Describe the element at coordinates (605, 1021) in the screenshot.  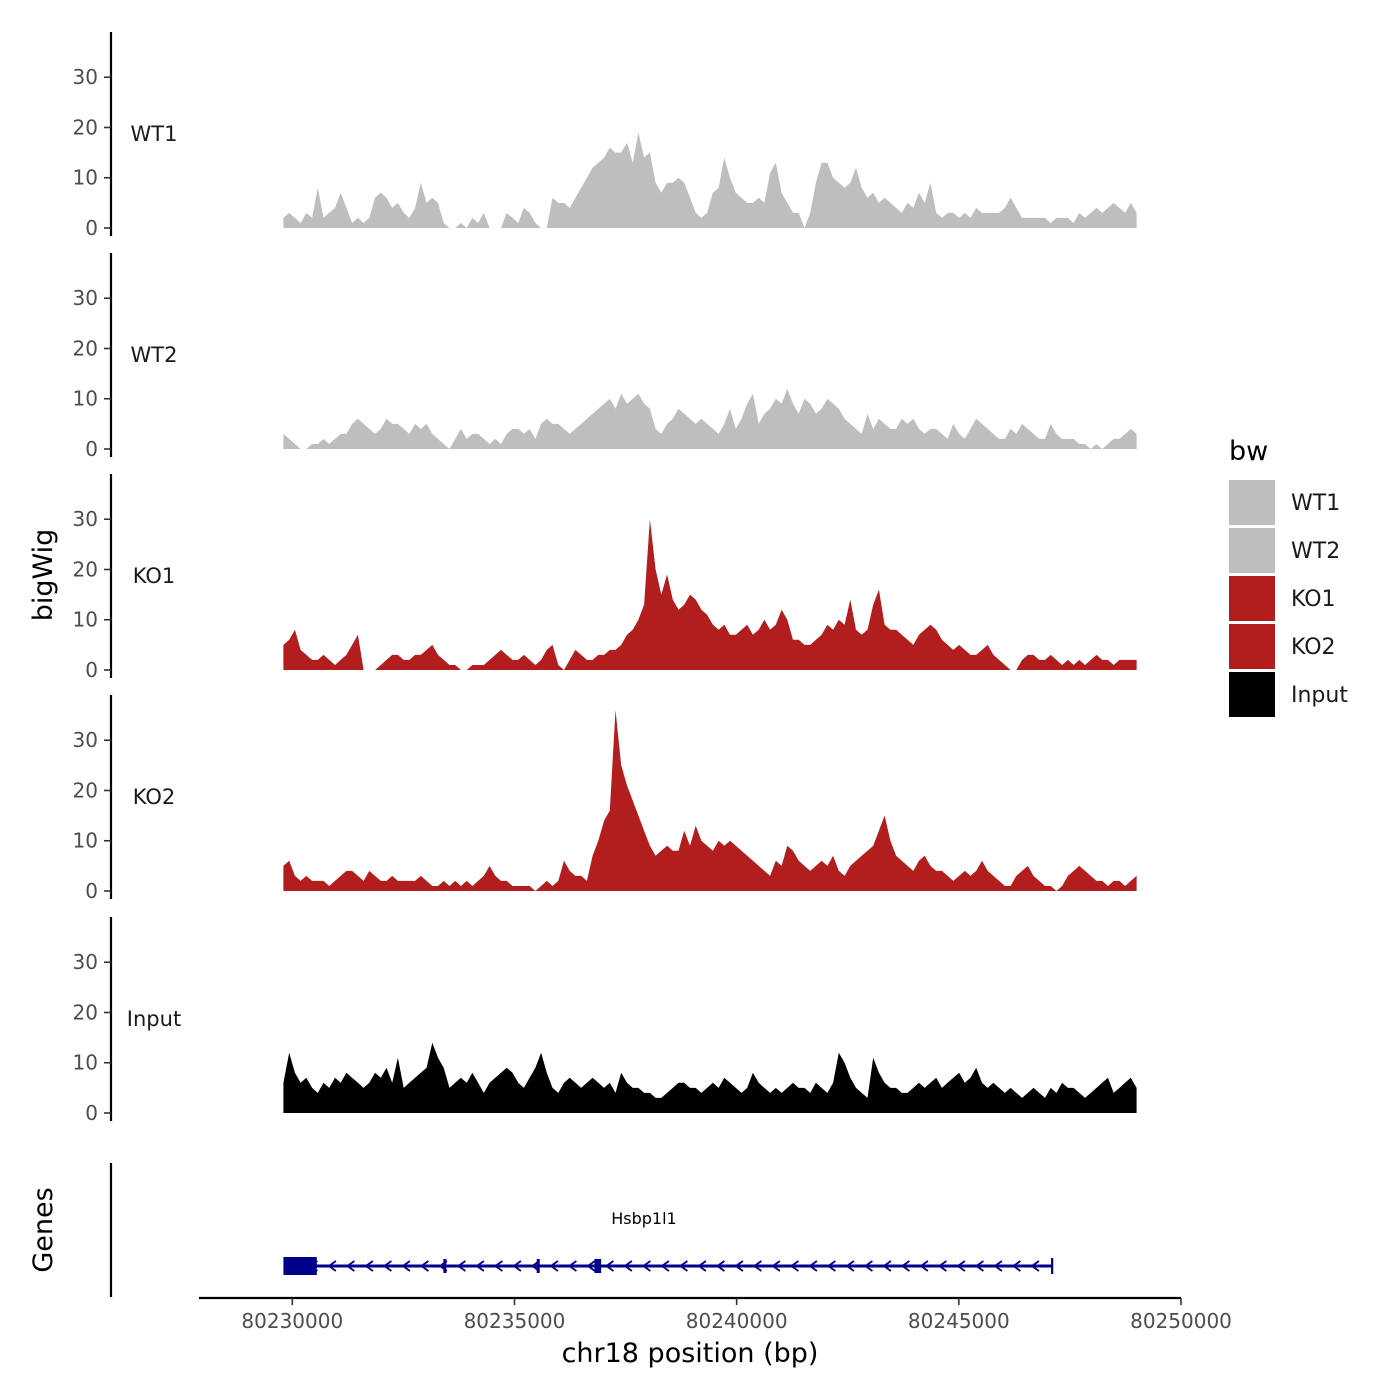
I see `track-input: 0 10 20 30 Input` at that location.